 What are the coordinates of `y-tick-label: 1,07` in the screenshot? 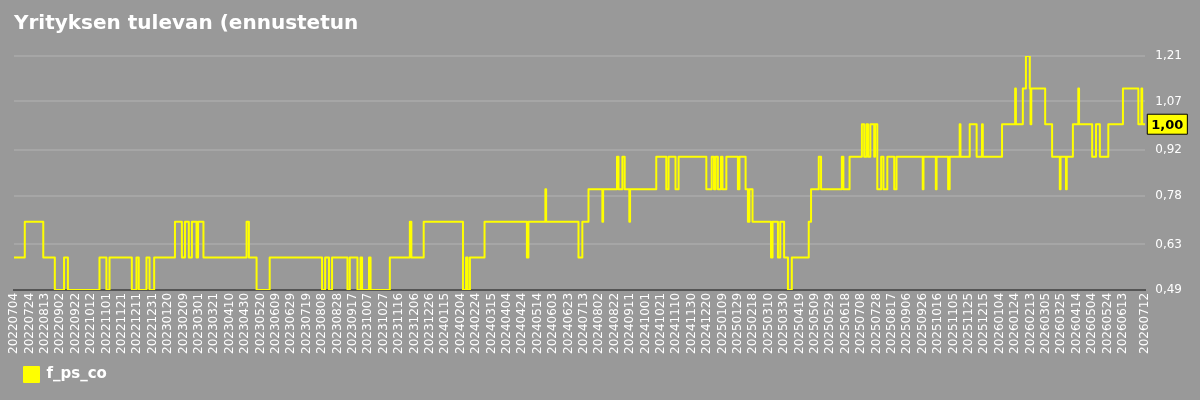 It's located at (1168, 100).